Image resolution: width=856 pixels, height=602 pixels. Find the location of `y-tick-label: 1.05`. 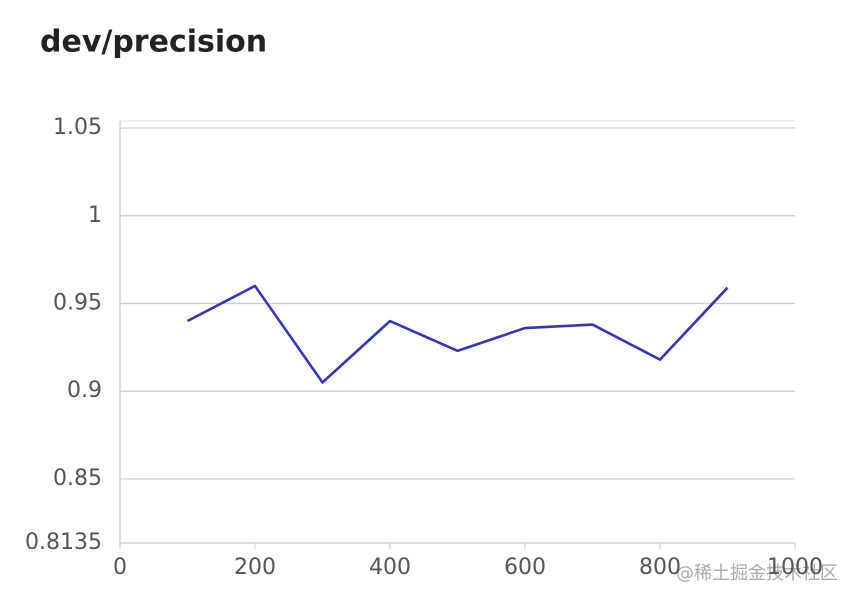

y-tick-label: 1.05 is located at coordinates (77, 127).